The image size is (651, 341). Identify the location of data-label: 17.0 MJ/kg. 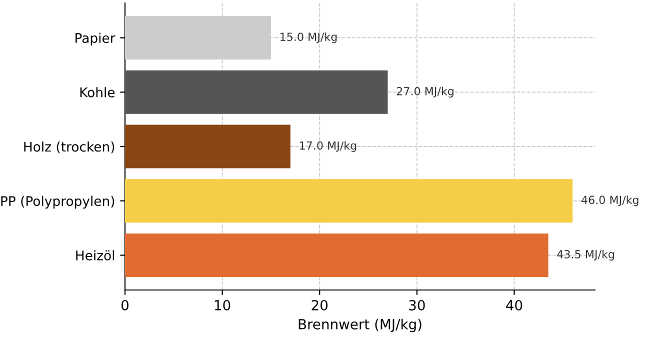
(328, 146).